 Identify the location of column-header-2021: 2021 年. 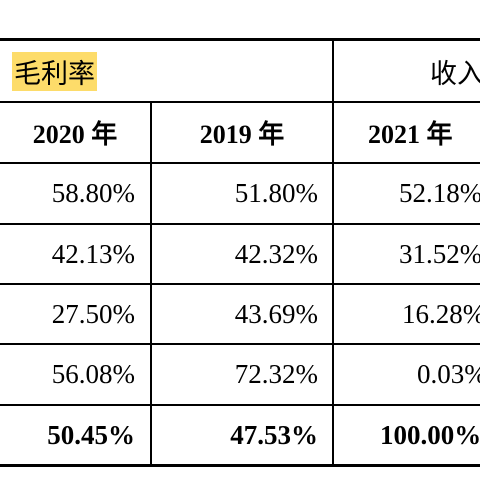
(410, 132).